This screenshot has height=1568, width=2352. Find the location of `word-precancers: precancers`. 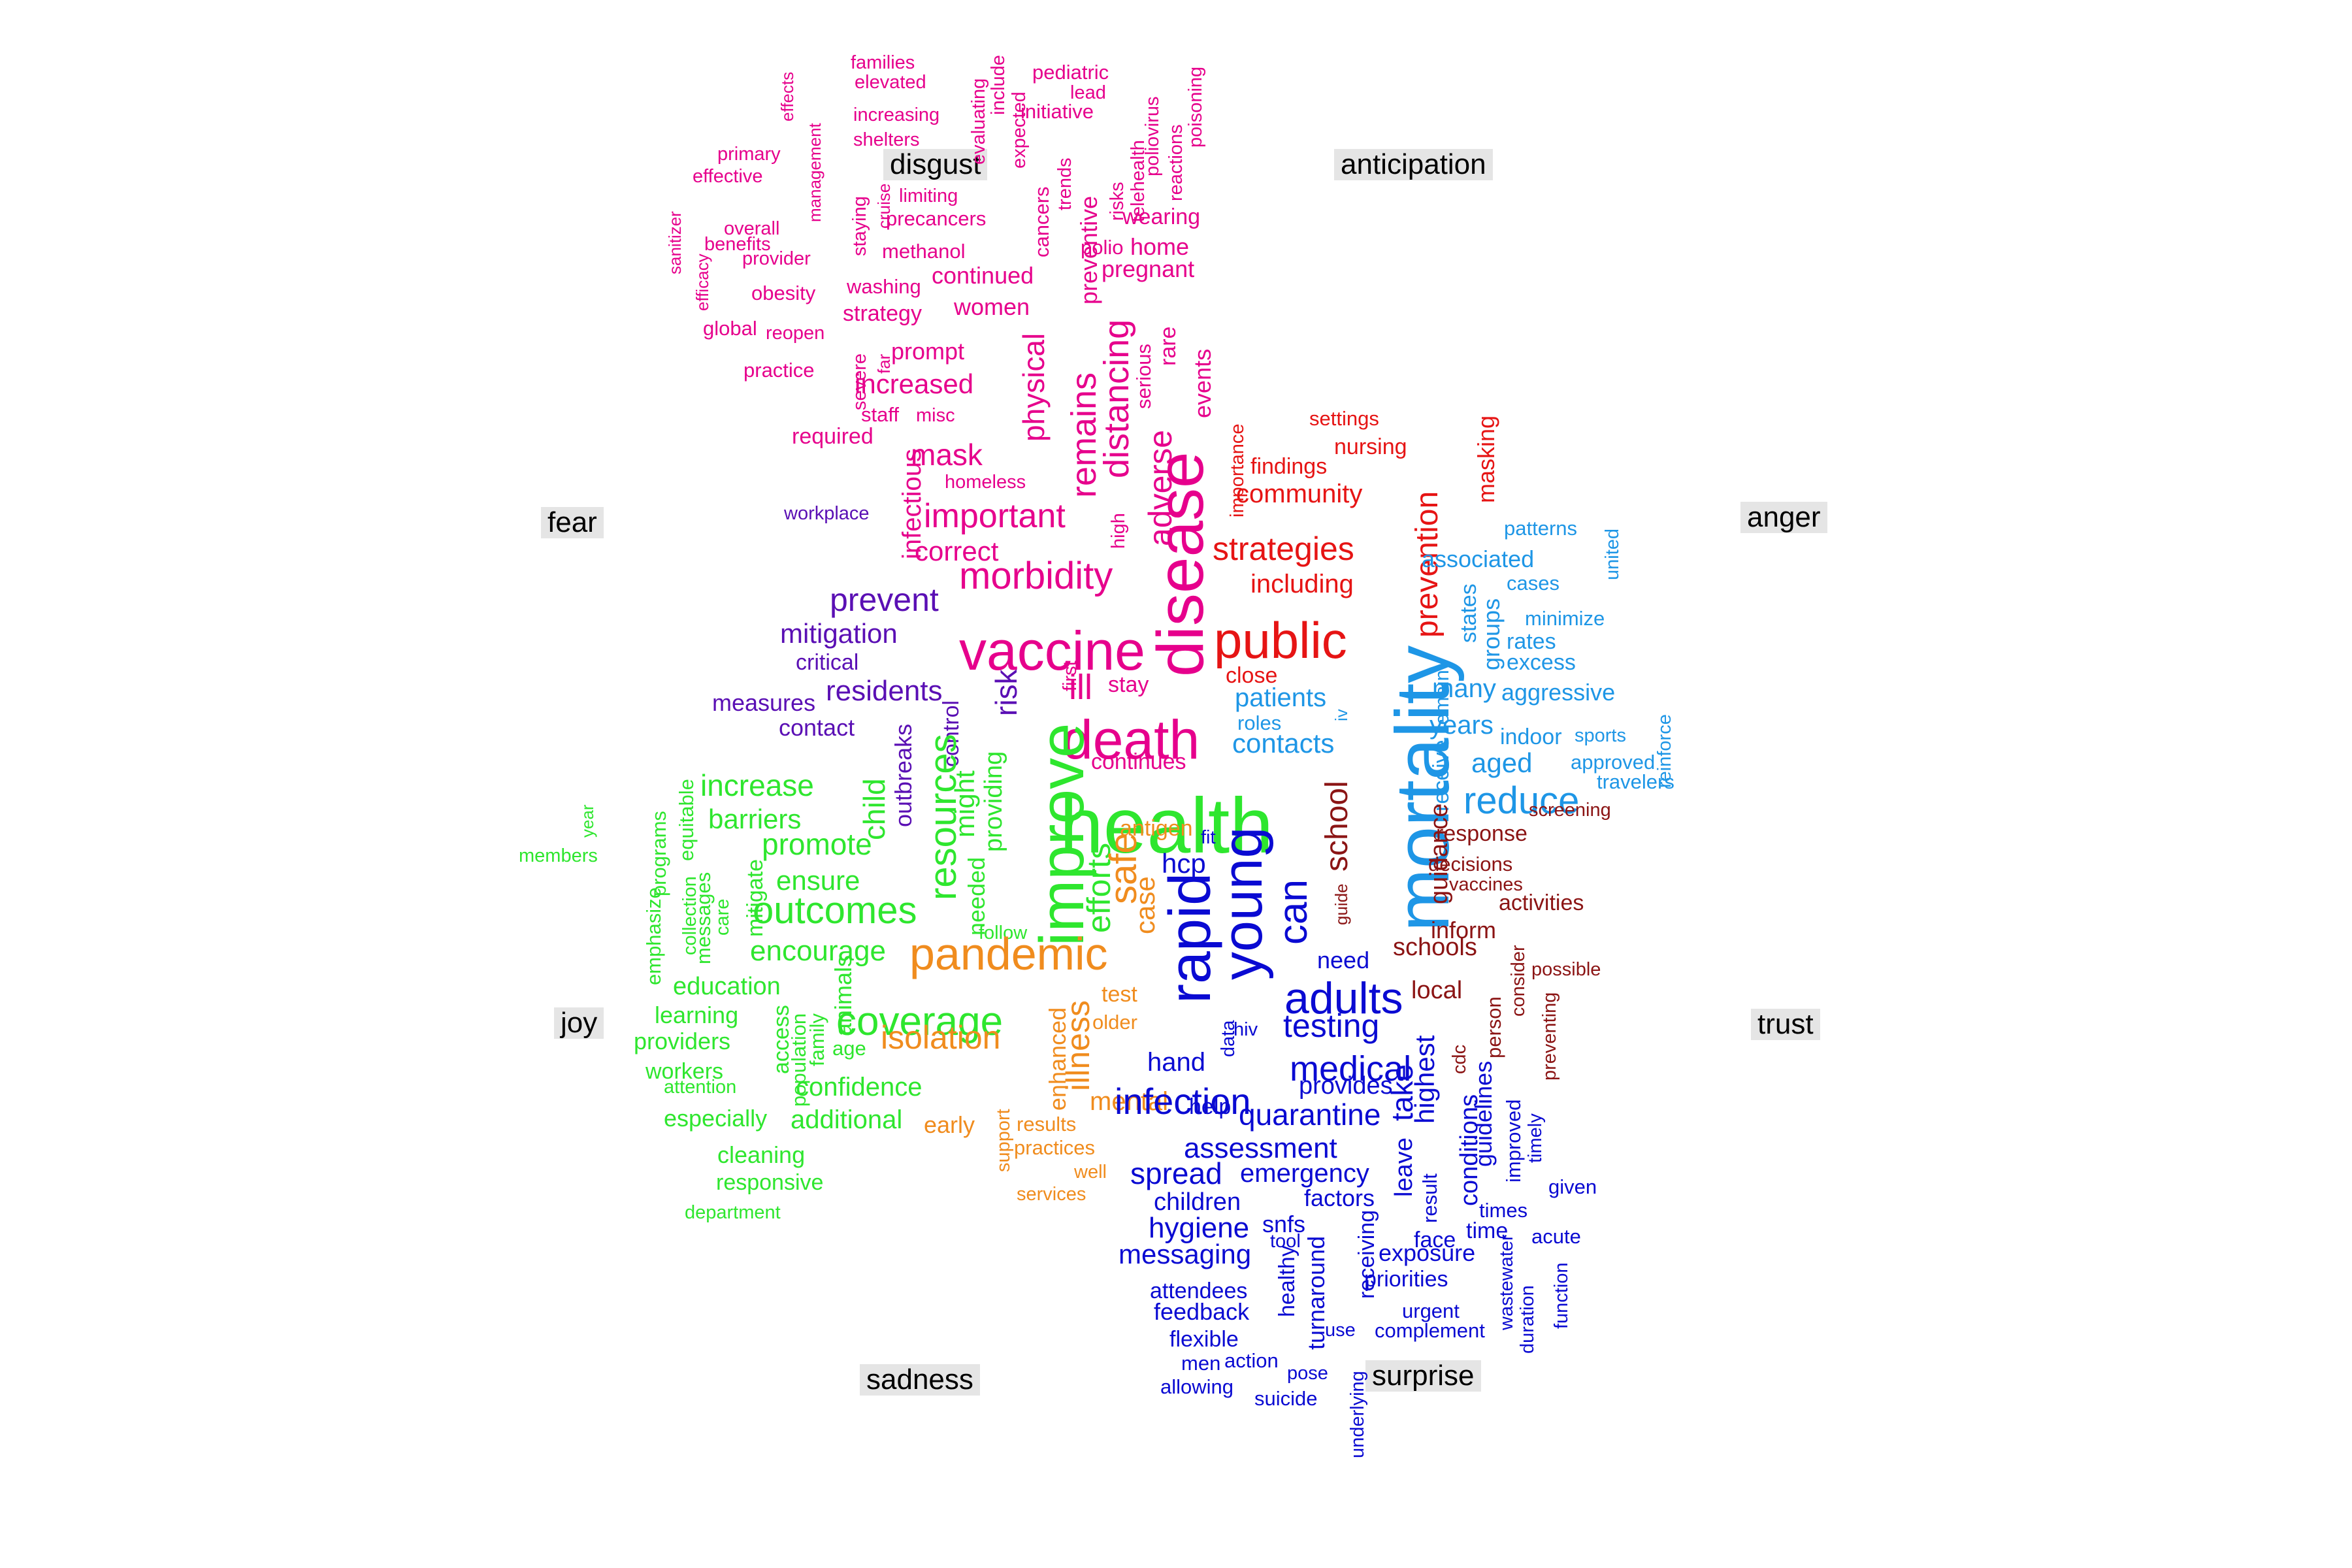

word-precancers: precancers is located at coordinates (936, 218).